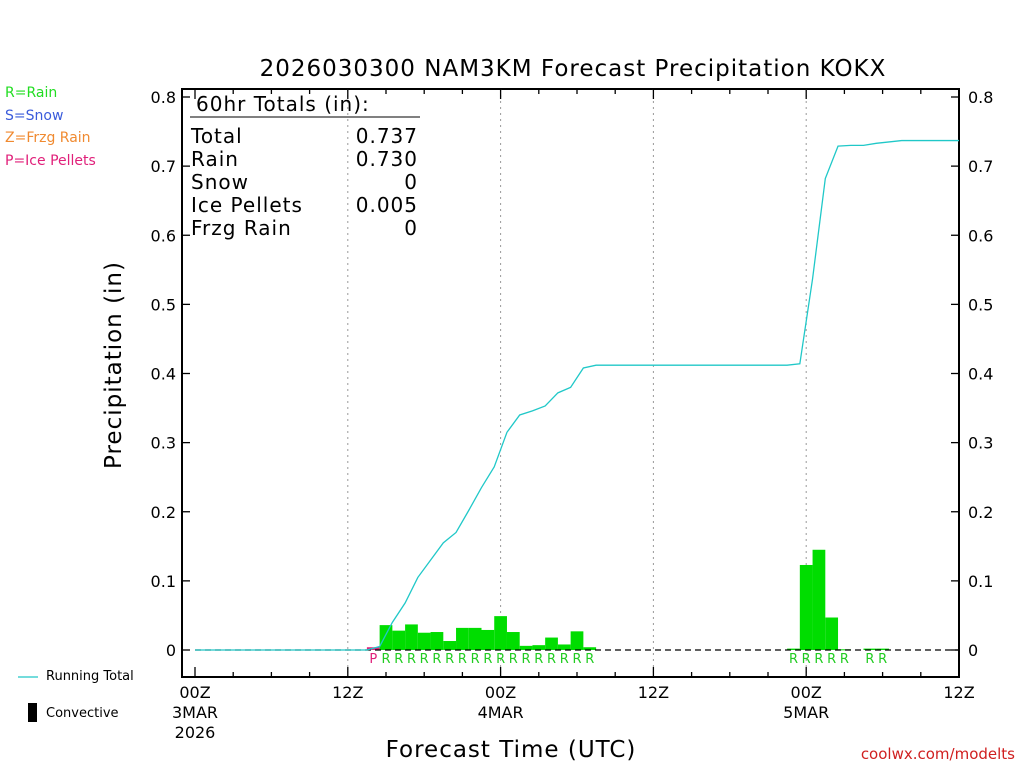 This screenshot has width=1024, height=768. Describe the element at coordinates (220, 182) in the screenshot. I see `totals-row-label: Snow` at that location.